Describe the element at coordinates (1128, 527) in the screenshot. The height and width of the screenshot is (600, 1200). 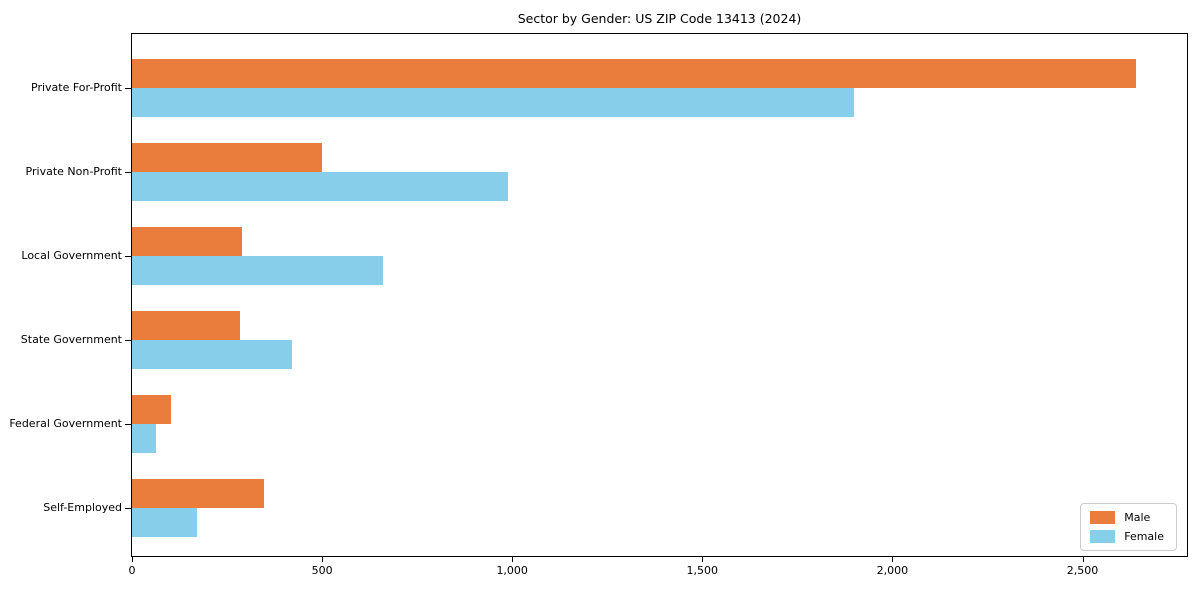
I see `legend: Male Female` at that location.